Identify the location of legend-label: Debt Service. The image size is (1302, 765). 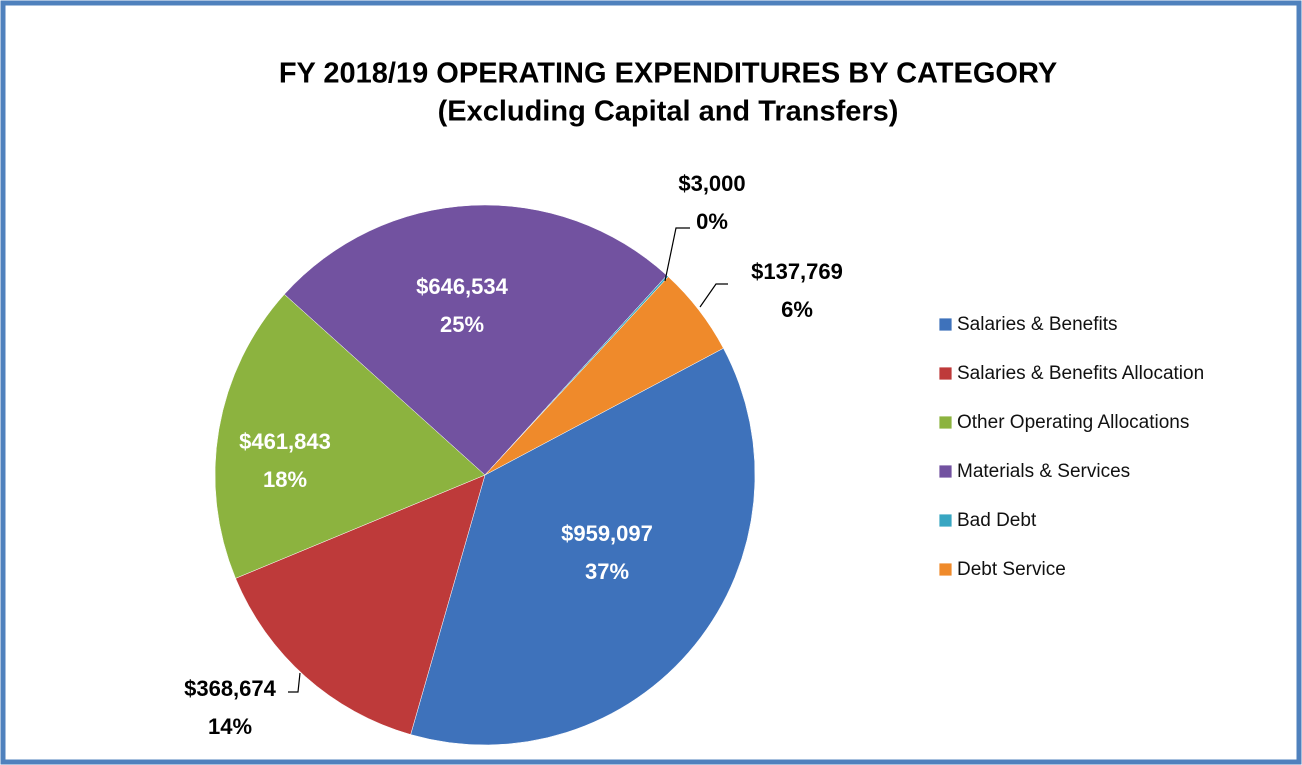
(1011, 569).